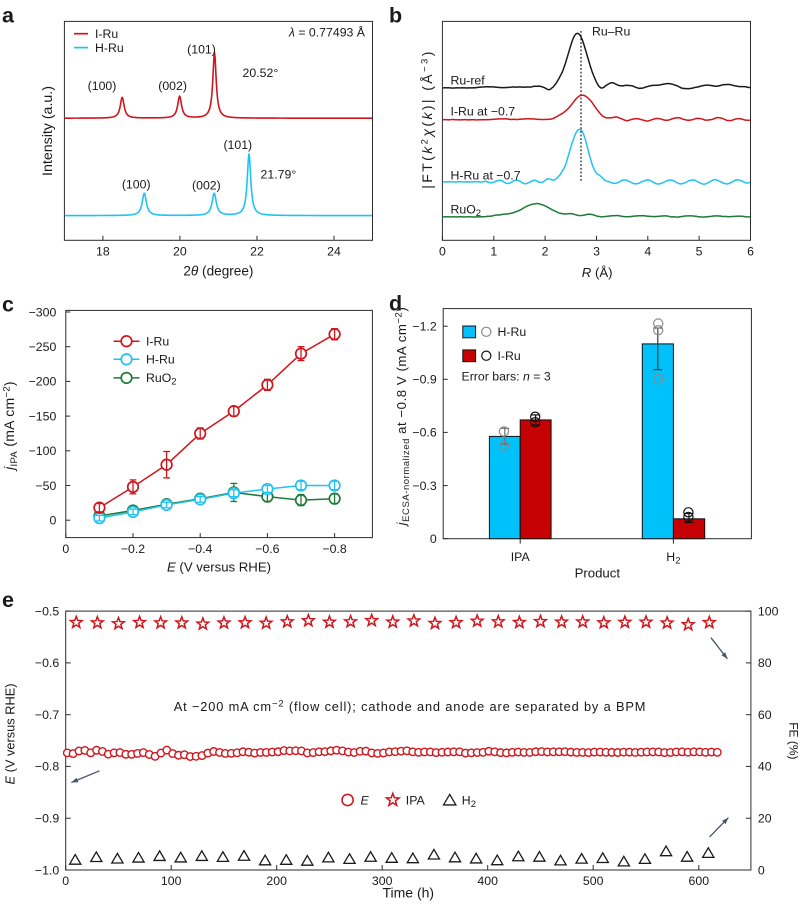 Image resolution: width=802 pixels, height=912 pixels. I want to click on svg-text: 2, so click(545, 251).